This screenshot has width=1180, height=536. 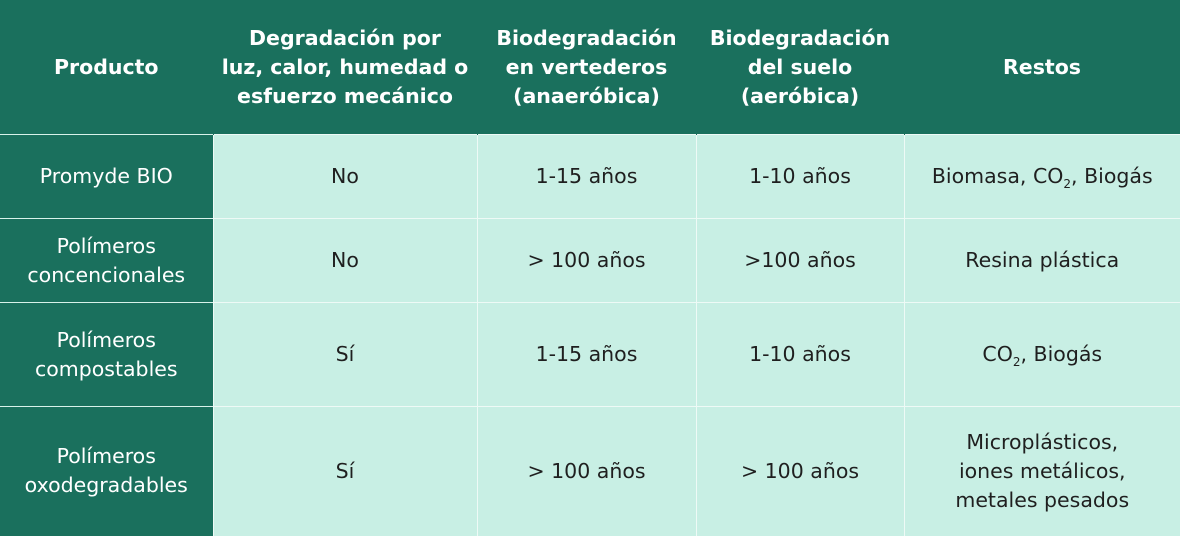 I want to click on residues-cell: Biomasa, CO2, Biogás, so click(x=1041, y=176).